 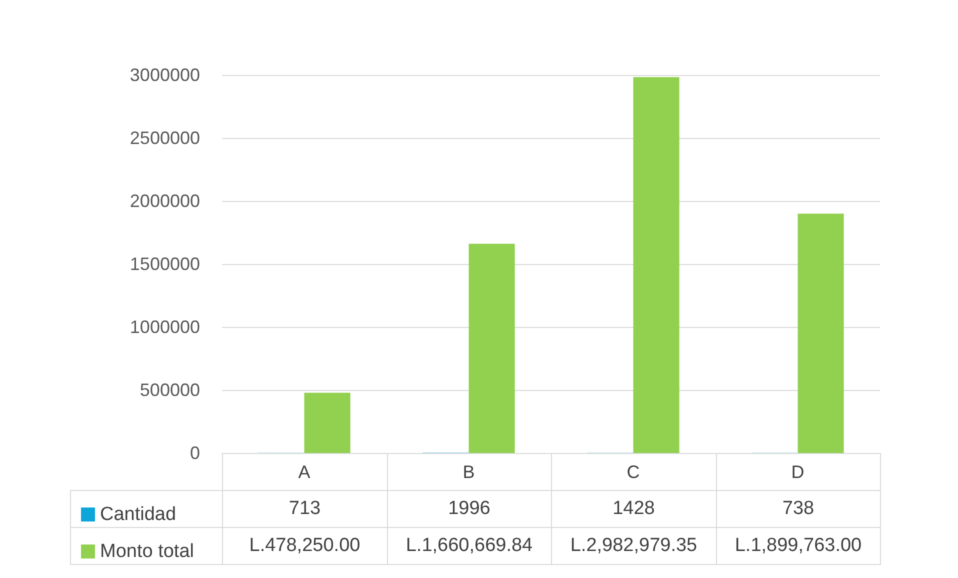 I want to click on data-label: L.1,660,669.84, so click(x=469, y=546).